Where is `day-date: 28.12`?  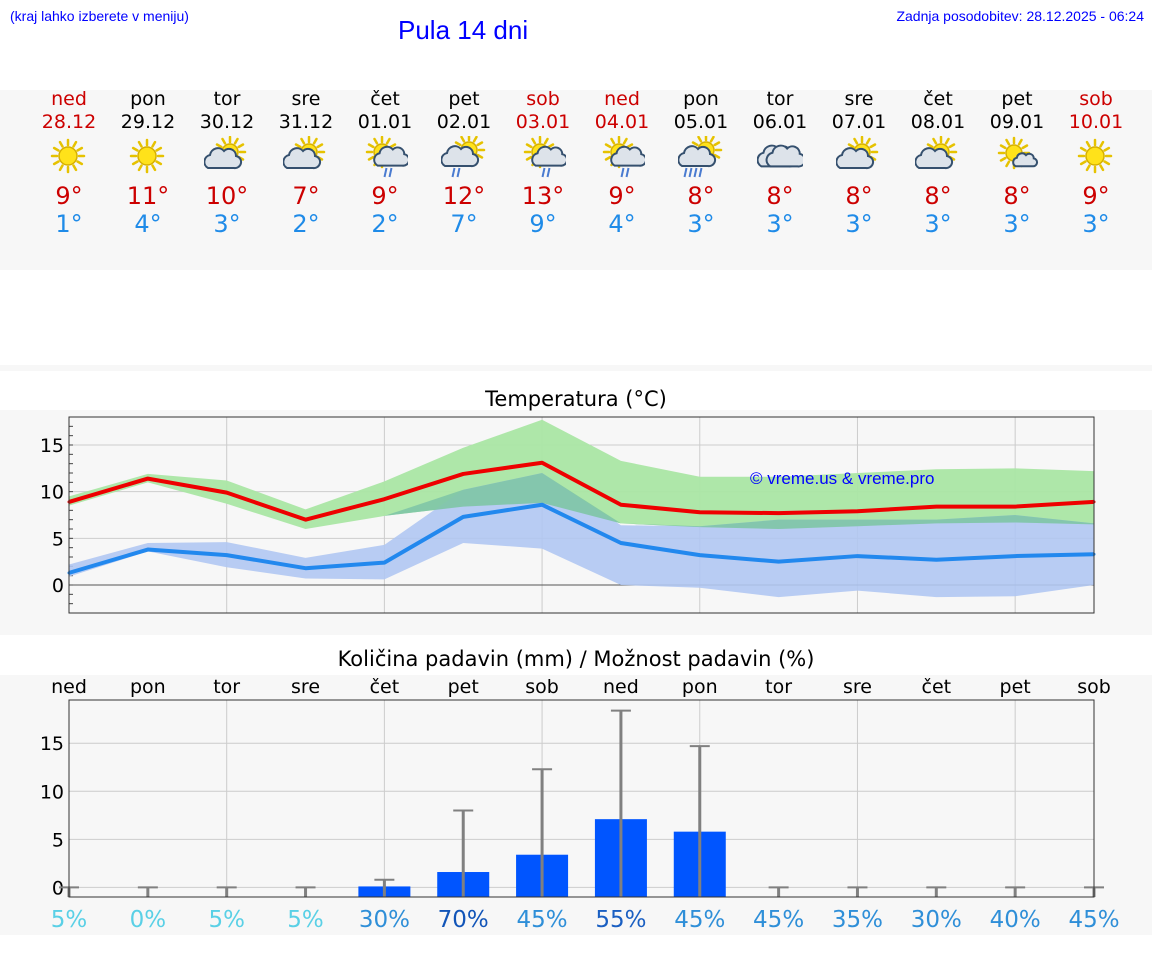
day-date: 28.12 is located at coordinates (69, 122).